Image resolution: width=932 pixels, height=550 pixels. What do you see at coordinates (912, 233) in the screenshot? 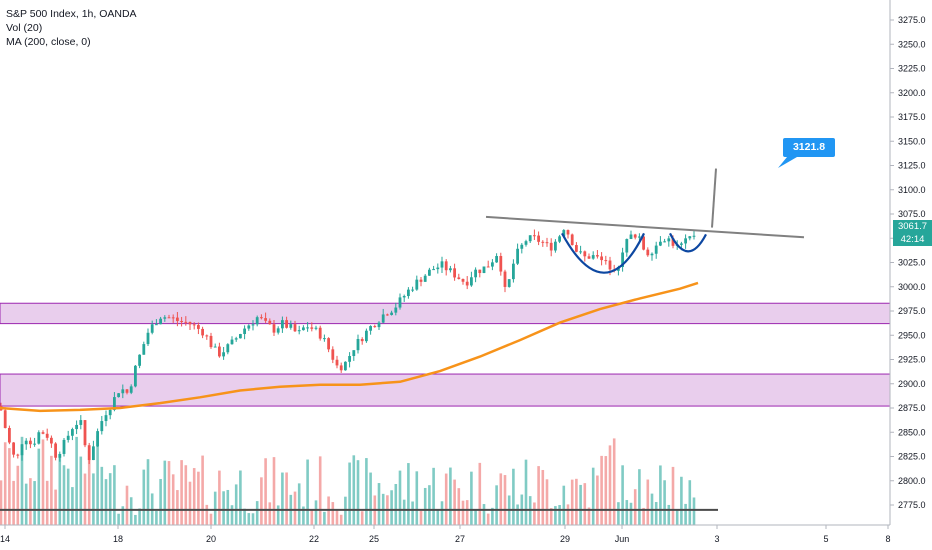
I see `current-price-badge: 3061.7 42:14` at bounding box center [912, 233].